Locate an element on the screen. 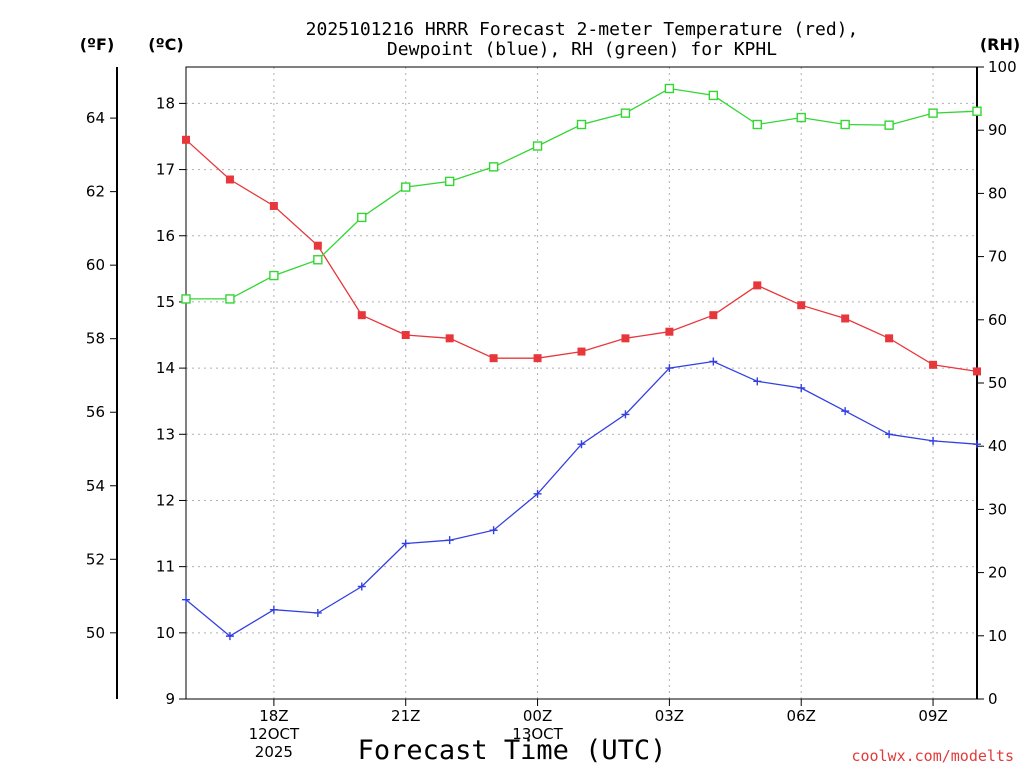 Image resolution: width=1024 pixels, height=768 pixels. rh-tick-label: 70 is located at coordinates (997, 257).